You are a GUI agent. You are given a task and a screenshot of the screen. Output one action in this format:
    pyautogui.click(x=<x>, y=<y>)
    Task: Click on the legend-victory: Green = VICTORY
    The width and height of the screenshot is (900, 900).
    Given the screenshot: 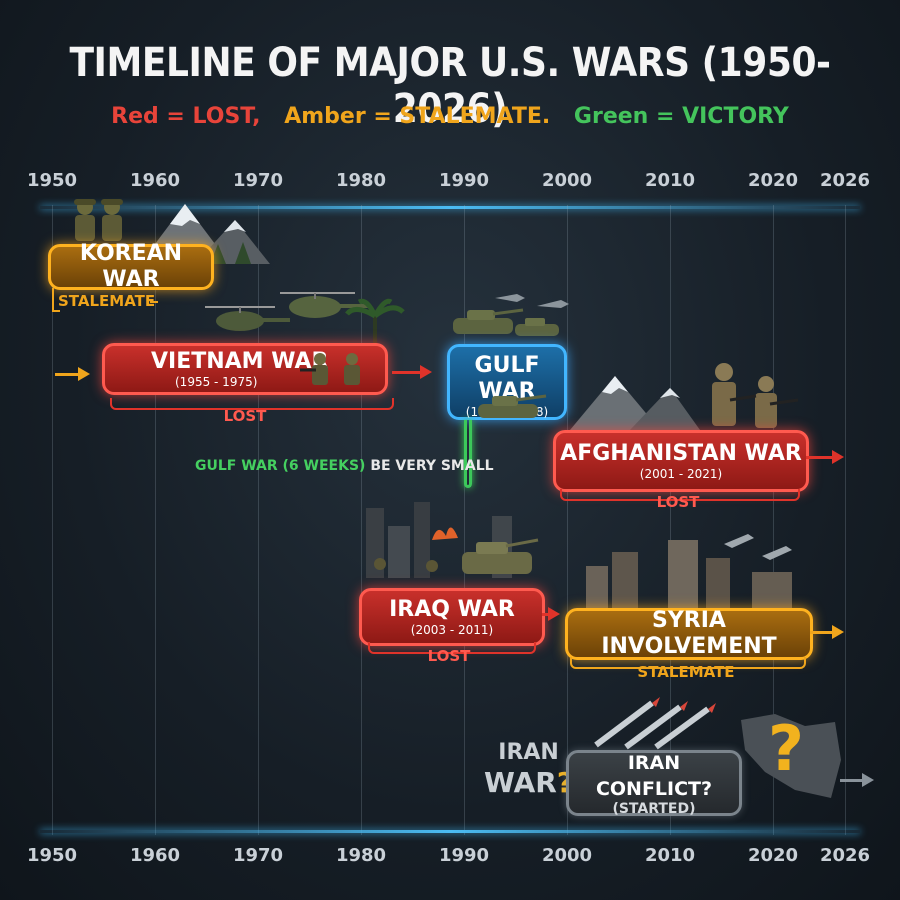 What is the action you would take?
    pyautogui.click(x=681, y=116)
    